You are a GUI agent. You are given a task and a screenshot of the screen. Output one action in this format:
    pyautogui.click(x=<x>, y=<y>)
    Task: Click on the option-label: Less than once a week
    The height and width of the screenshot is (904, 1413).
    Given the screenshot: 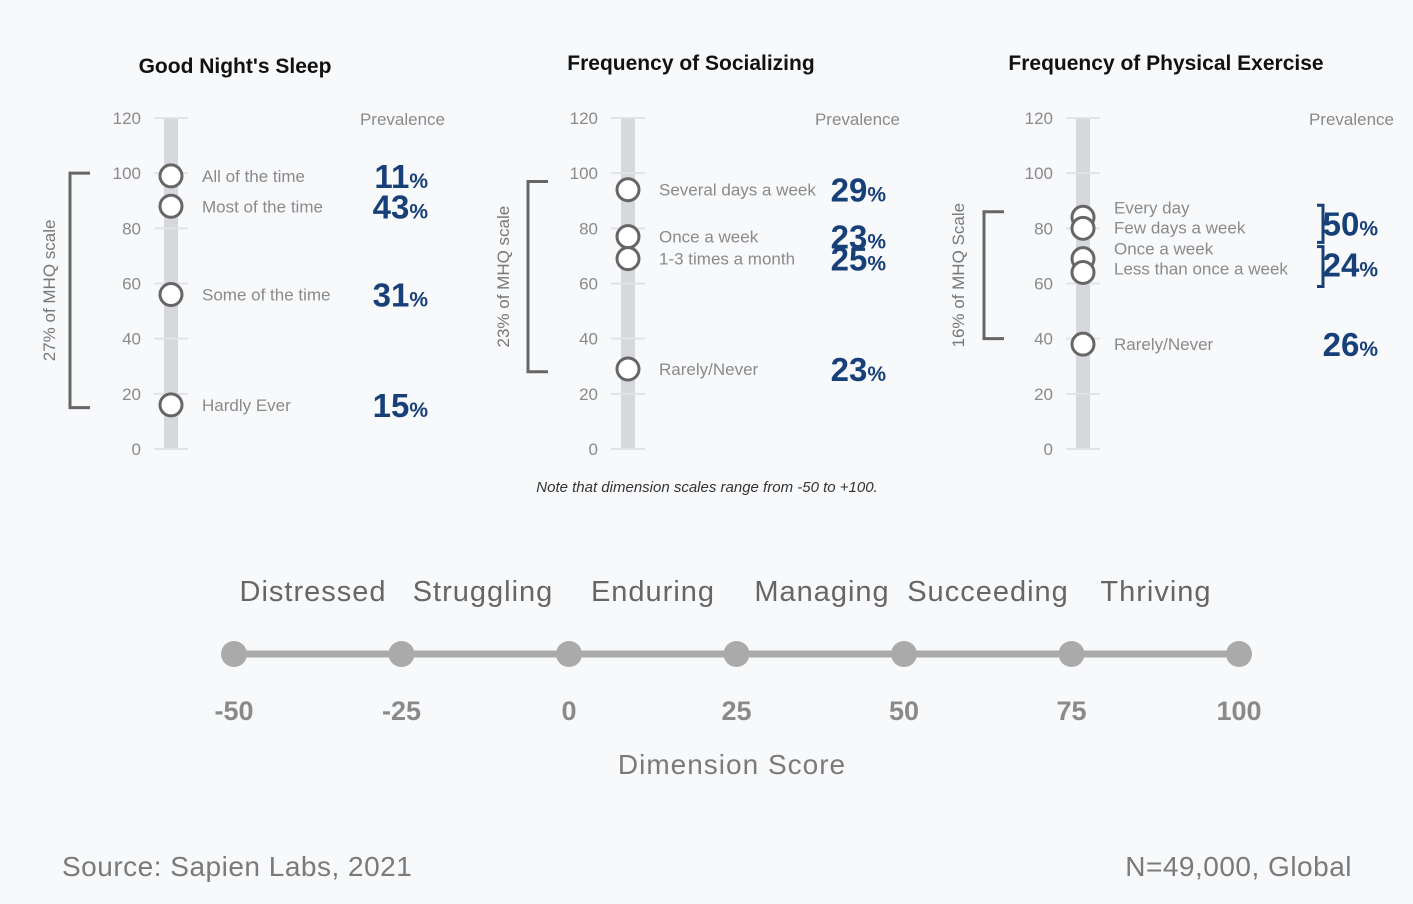 What is the action you would take?
    pyautogui.click(x=1201, y=269)
    